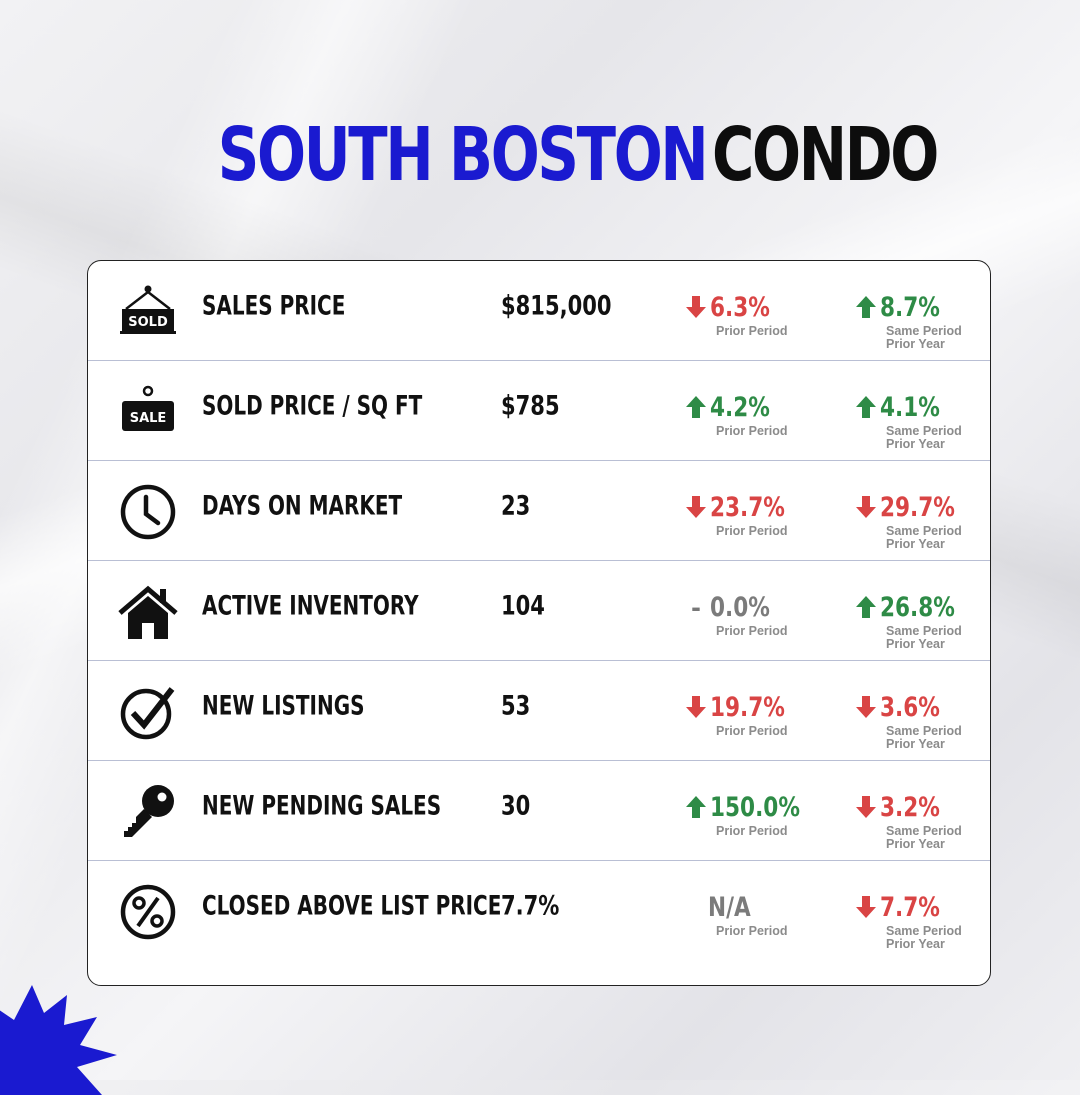 The height and width of the screenshot is (1095, 1080). I want to click on no-change-dash-icon: -, so click(696, 608).